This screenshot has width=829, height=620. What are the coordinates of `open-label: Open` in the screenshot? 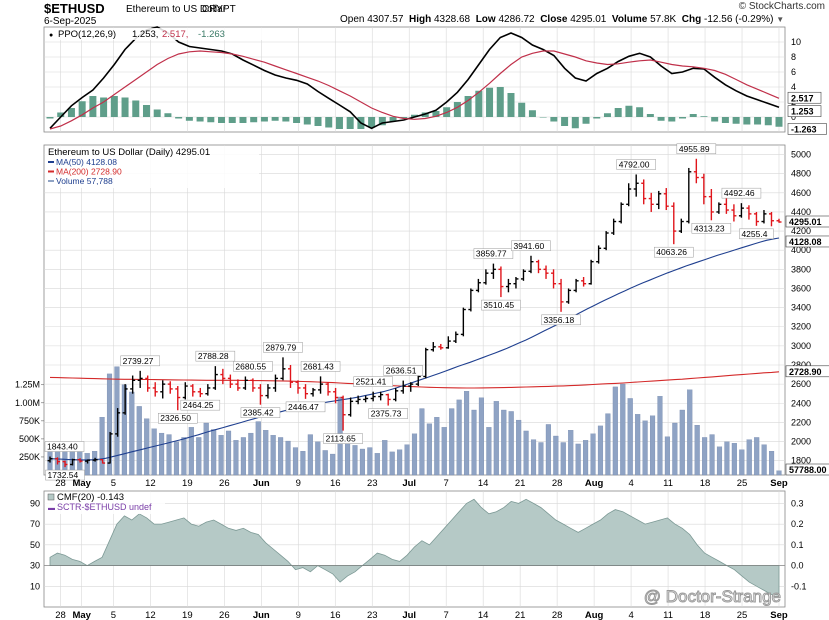 It's located at (352, 19).